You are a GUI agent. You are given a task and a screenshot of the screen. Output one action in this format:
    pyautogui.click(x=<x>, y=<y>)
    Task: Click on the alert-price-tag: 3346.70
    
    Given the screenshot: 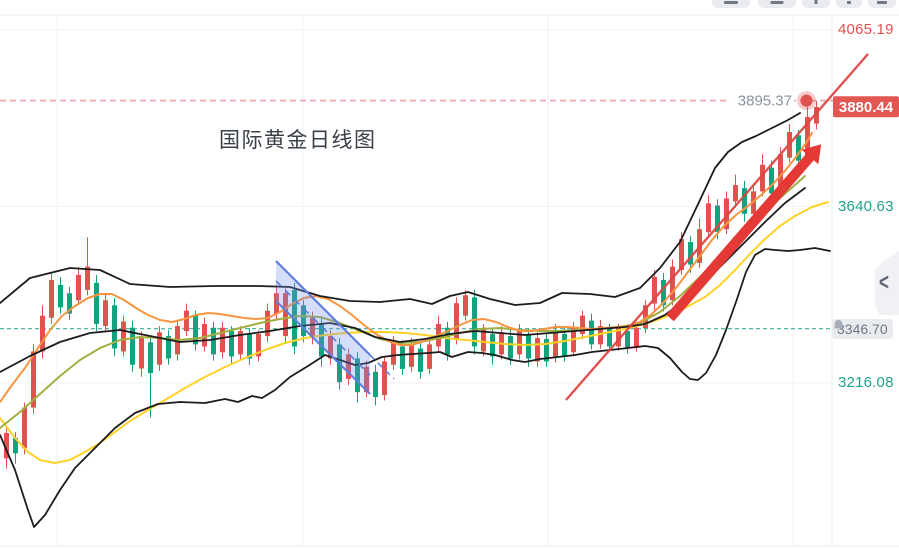 What is the action you would take?
    pyautogui.click(x=862, y=328)
    